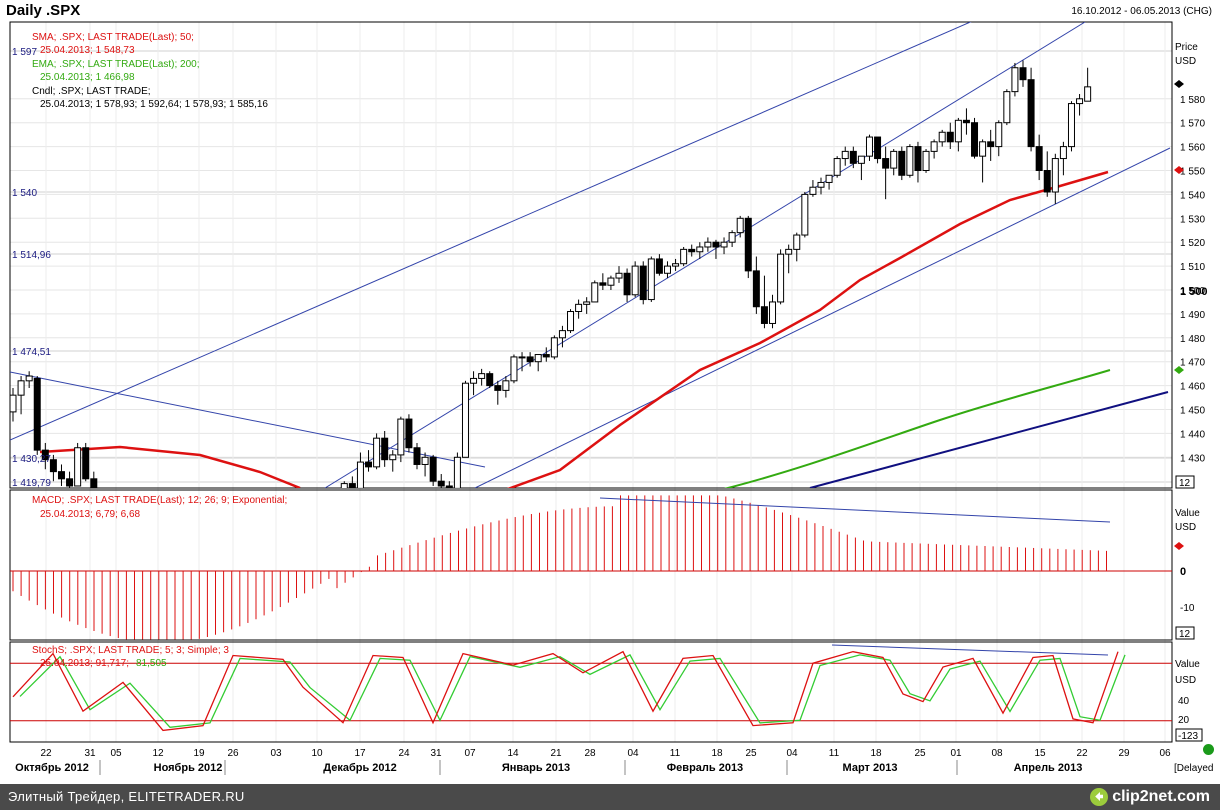 This screenshot has width=1220, height=810. What do you see at coordinates (87, 77) in the screenshot?
I see `legend-indicator-value: 25.04.2013; 1 466,98` at bounding box center [87, 77].